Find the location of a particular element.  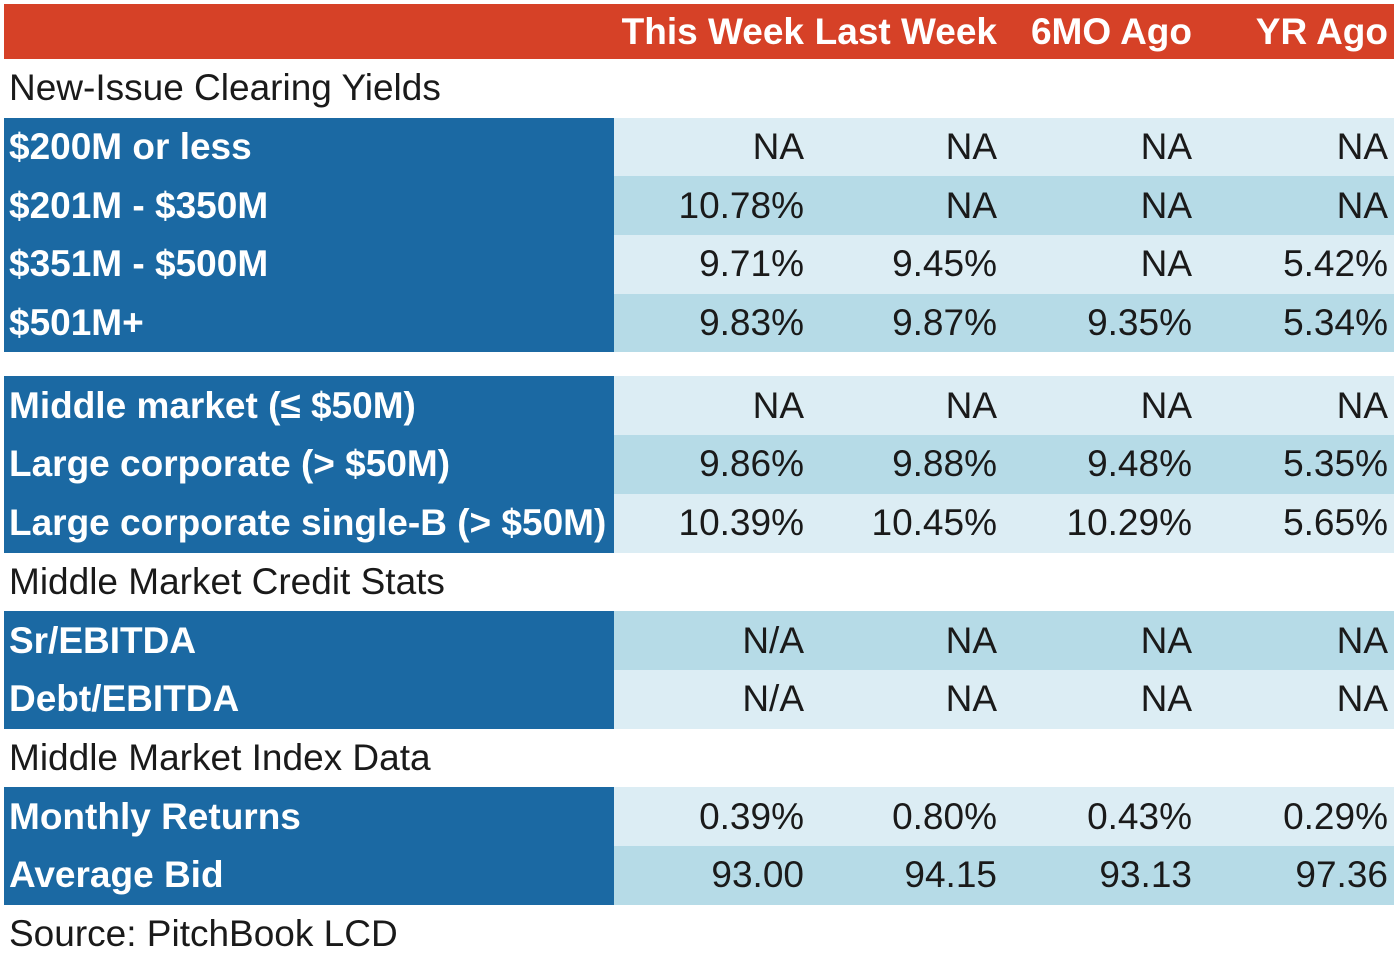

table-cell: 5.42% is located at coordinates (1335, 264).